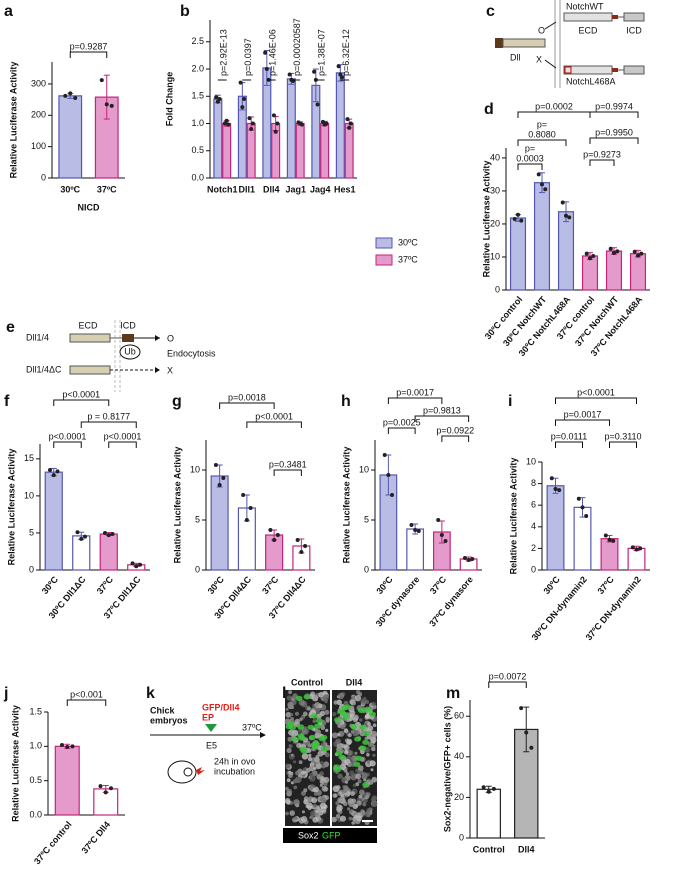 The width and height of the screenshot is (685, 870). I want to click on x-tick-label: 30ºC DN-dynamin2, so click(559, 608).